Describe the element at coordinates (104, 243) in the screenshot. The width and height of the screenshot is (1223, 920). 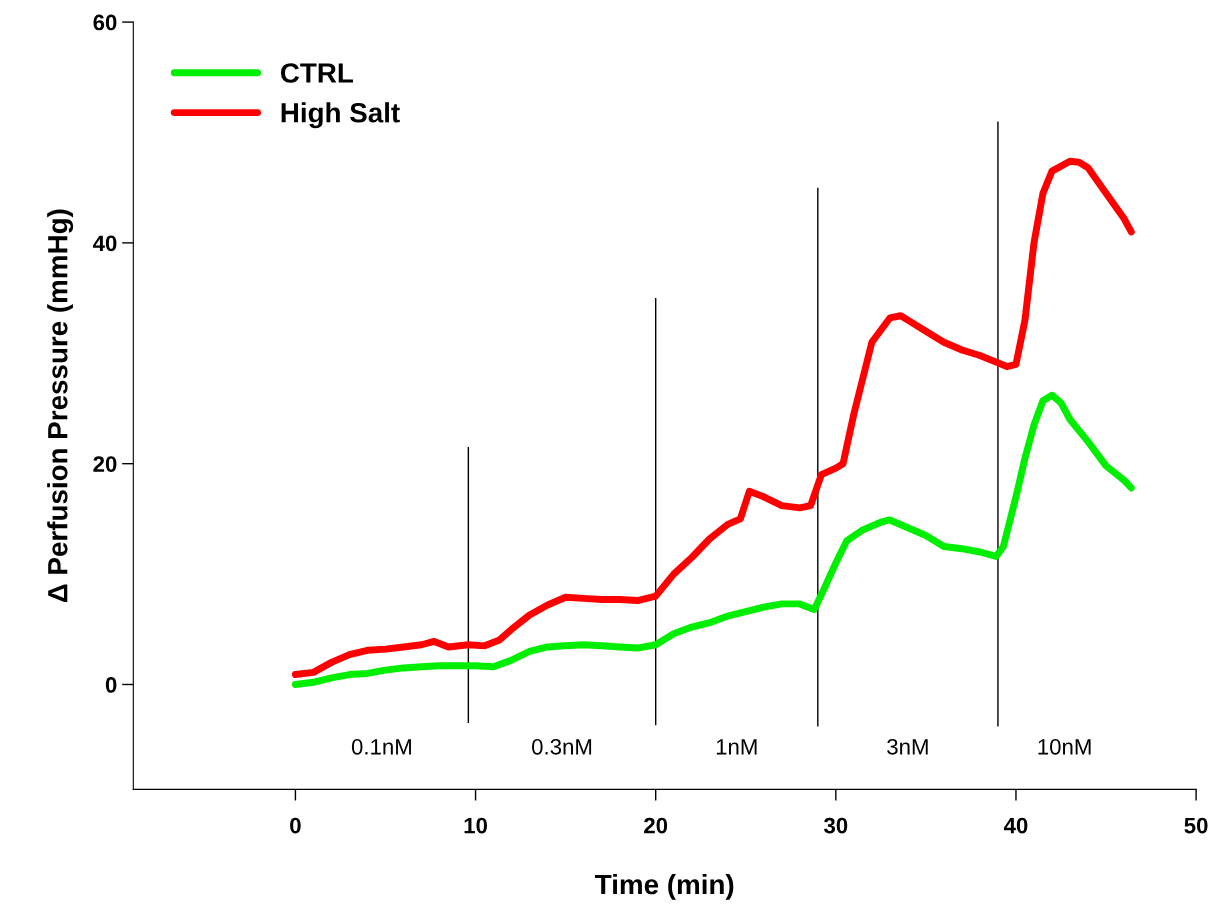
I see `y-tick-label: 40` at that location.